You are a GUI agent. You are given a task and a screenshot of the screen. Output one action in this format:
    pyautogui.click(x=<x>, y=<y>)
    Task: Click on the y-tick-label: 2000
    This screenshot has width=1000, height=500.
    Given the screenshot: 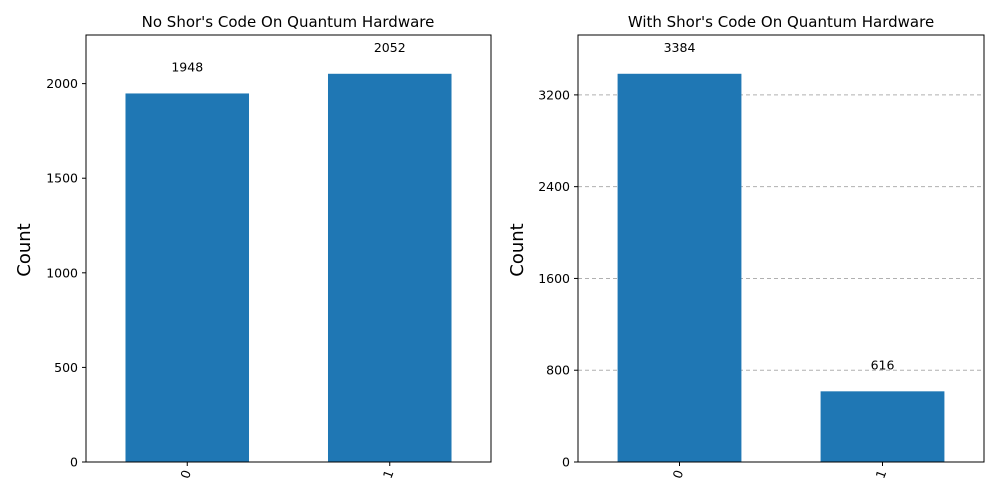 What is the action you would take?
    pyautogui.click(x=62, y=83)
    